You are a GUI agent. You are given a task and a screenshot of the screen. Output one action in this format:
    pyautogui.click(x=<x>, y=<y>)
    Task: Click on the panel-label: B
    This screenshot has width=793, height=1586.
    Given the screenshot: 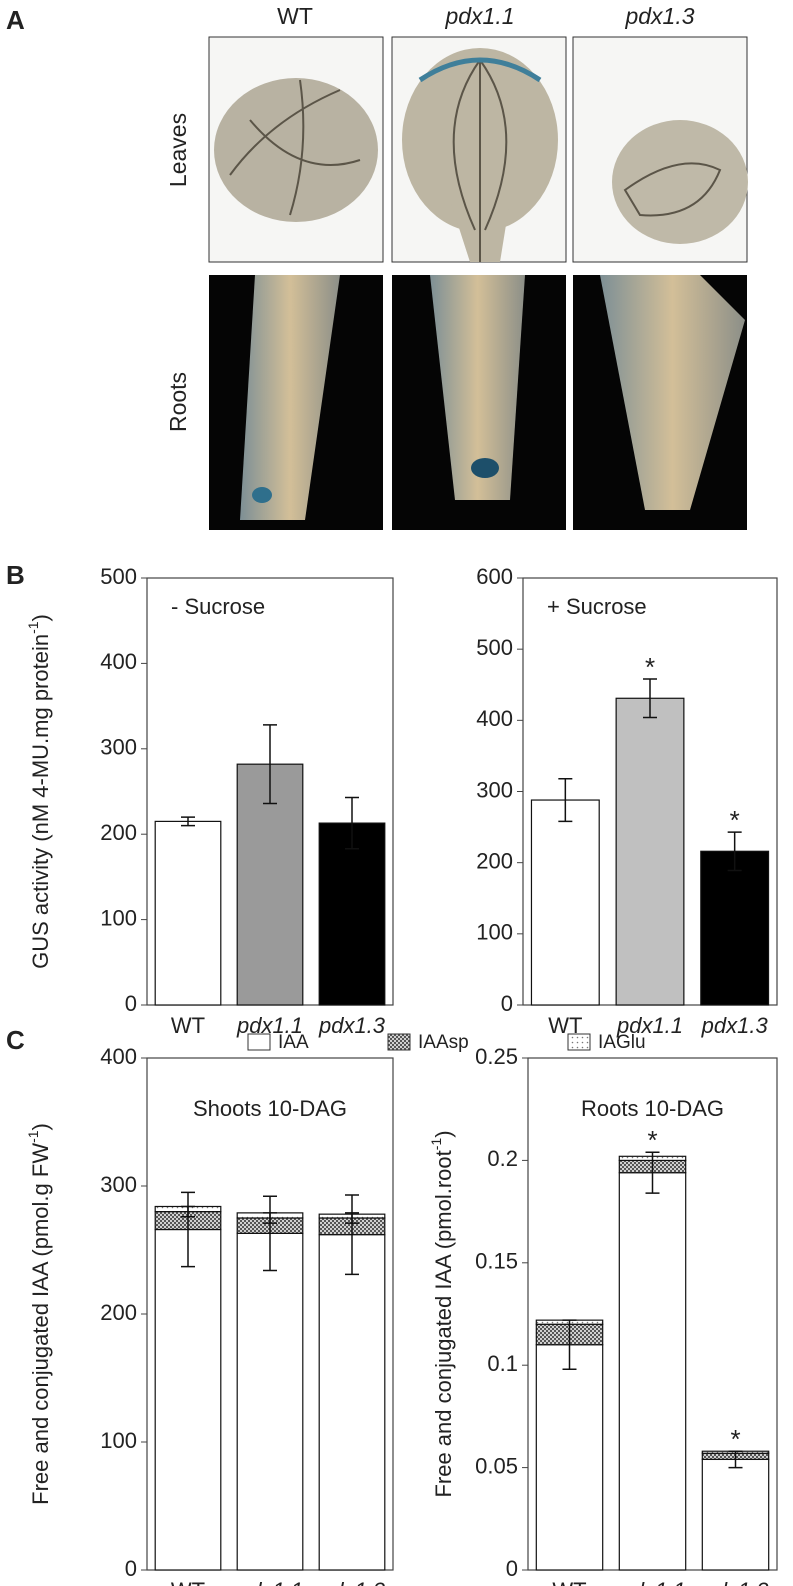 What is the action you would take?
    pyautogui.click(x=15, y=575)
    